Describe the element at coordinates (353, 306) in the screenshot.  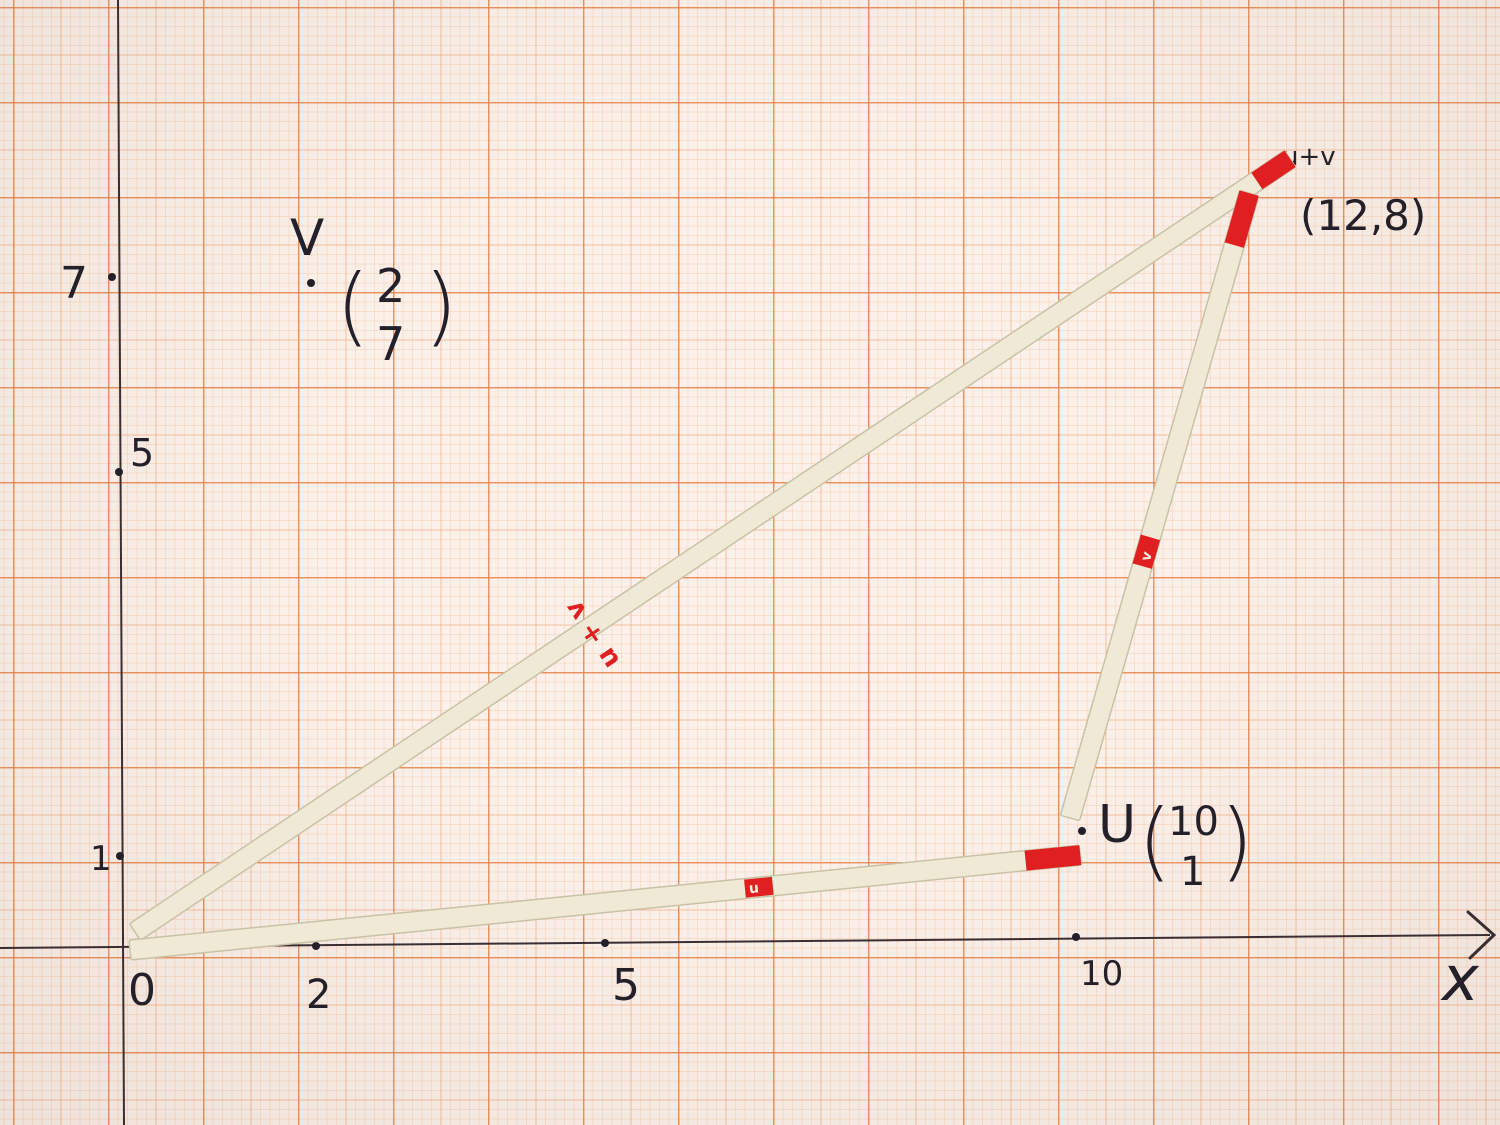
I see `v-open-paren: (` at that location.